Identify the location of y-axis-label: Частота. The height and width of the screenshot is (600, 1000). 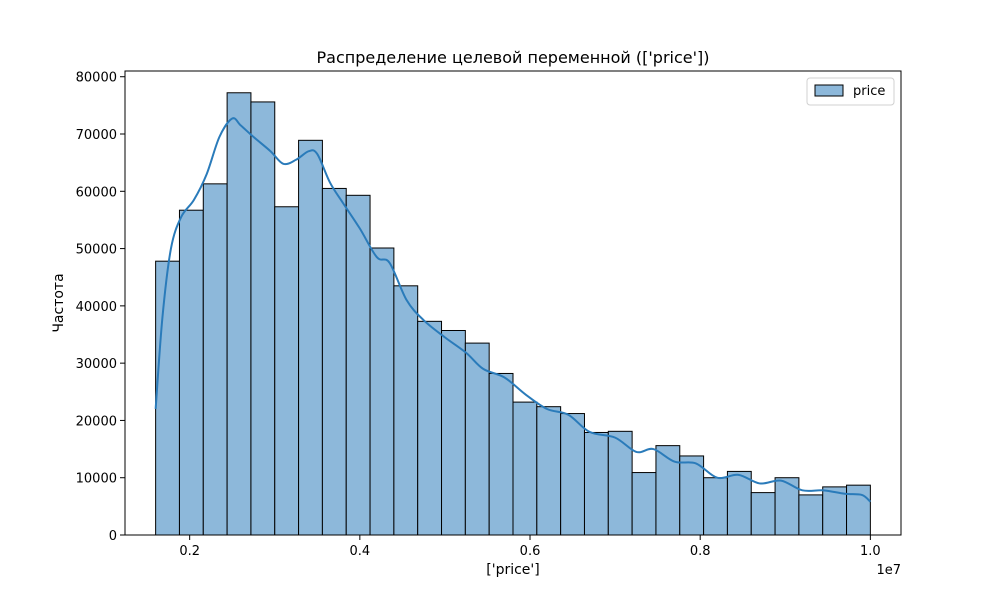
(59, 302).